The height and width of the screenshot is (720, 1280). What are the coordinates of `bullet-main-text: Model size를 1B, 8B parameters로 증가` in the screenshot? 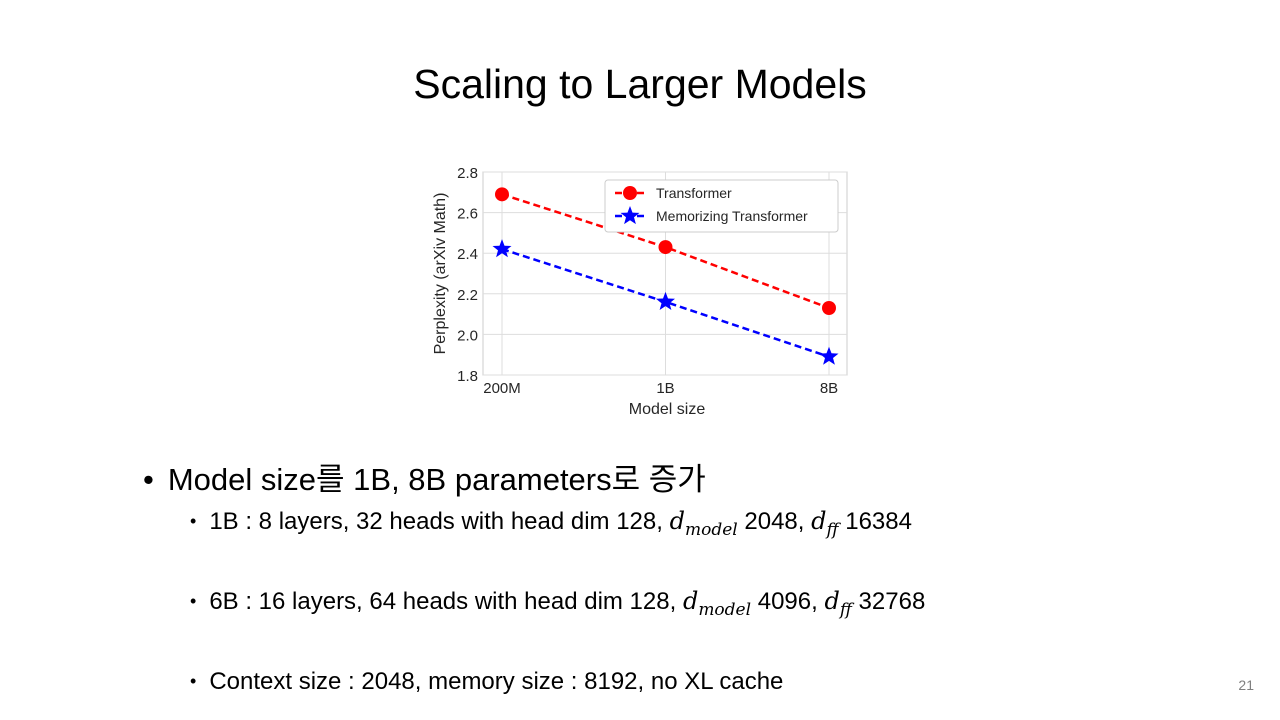 It's located at (436, 479).